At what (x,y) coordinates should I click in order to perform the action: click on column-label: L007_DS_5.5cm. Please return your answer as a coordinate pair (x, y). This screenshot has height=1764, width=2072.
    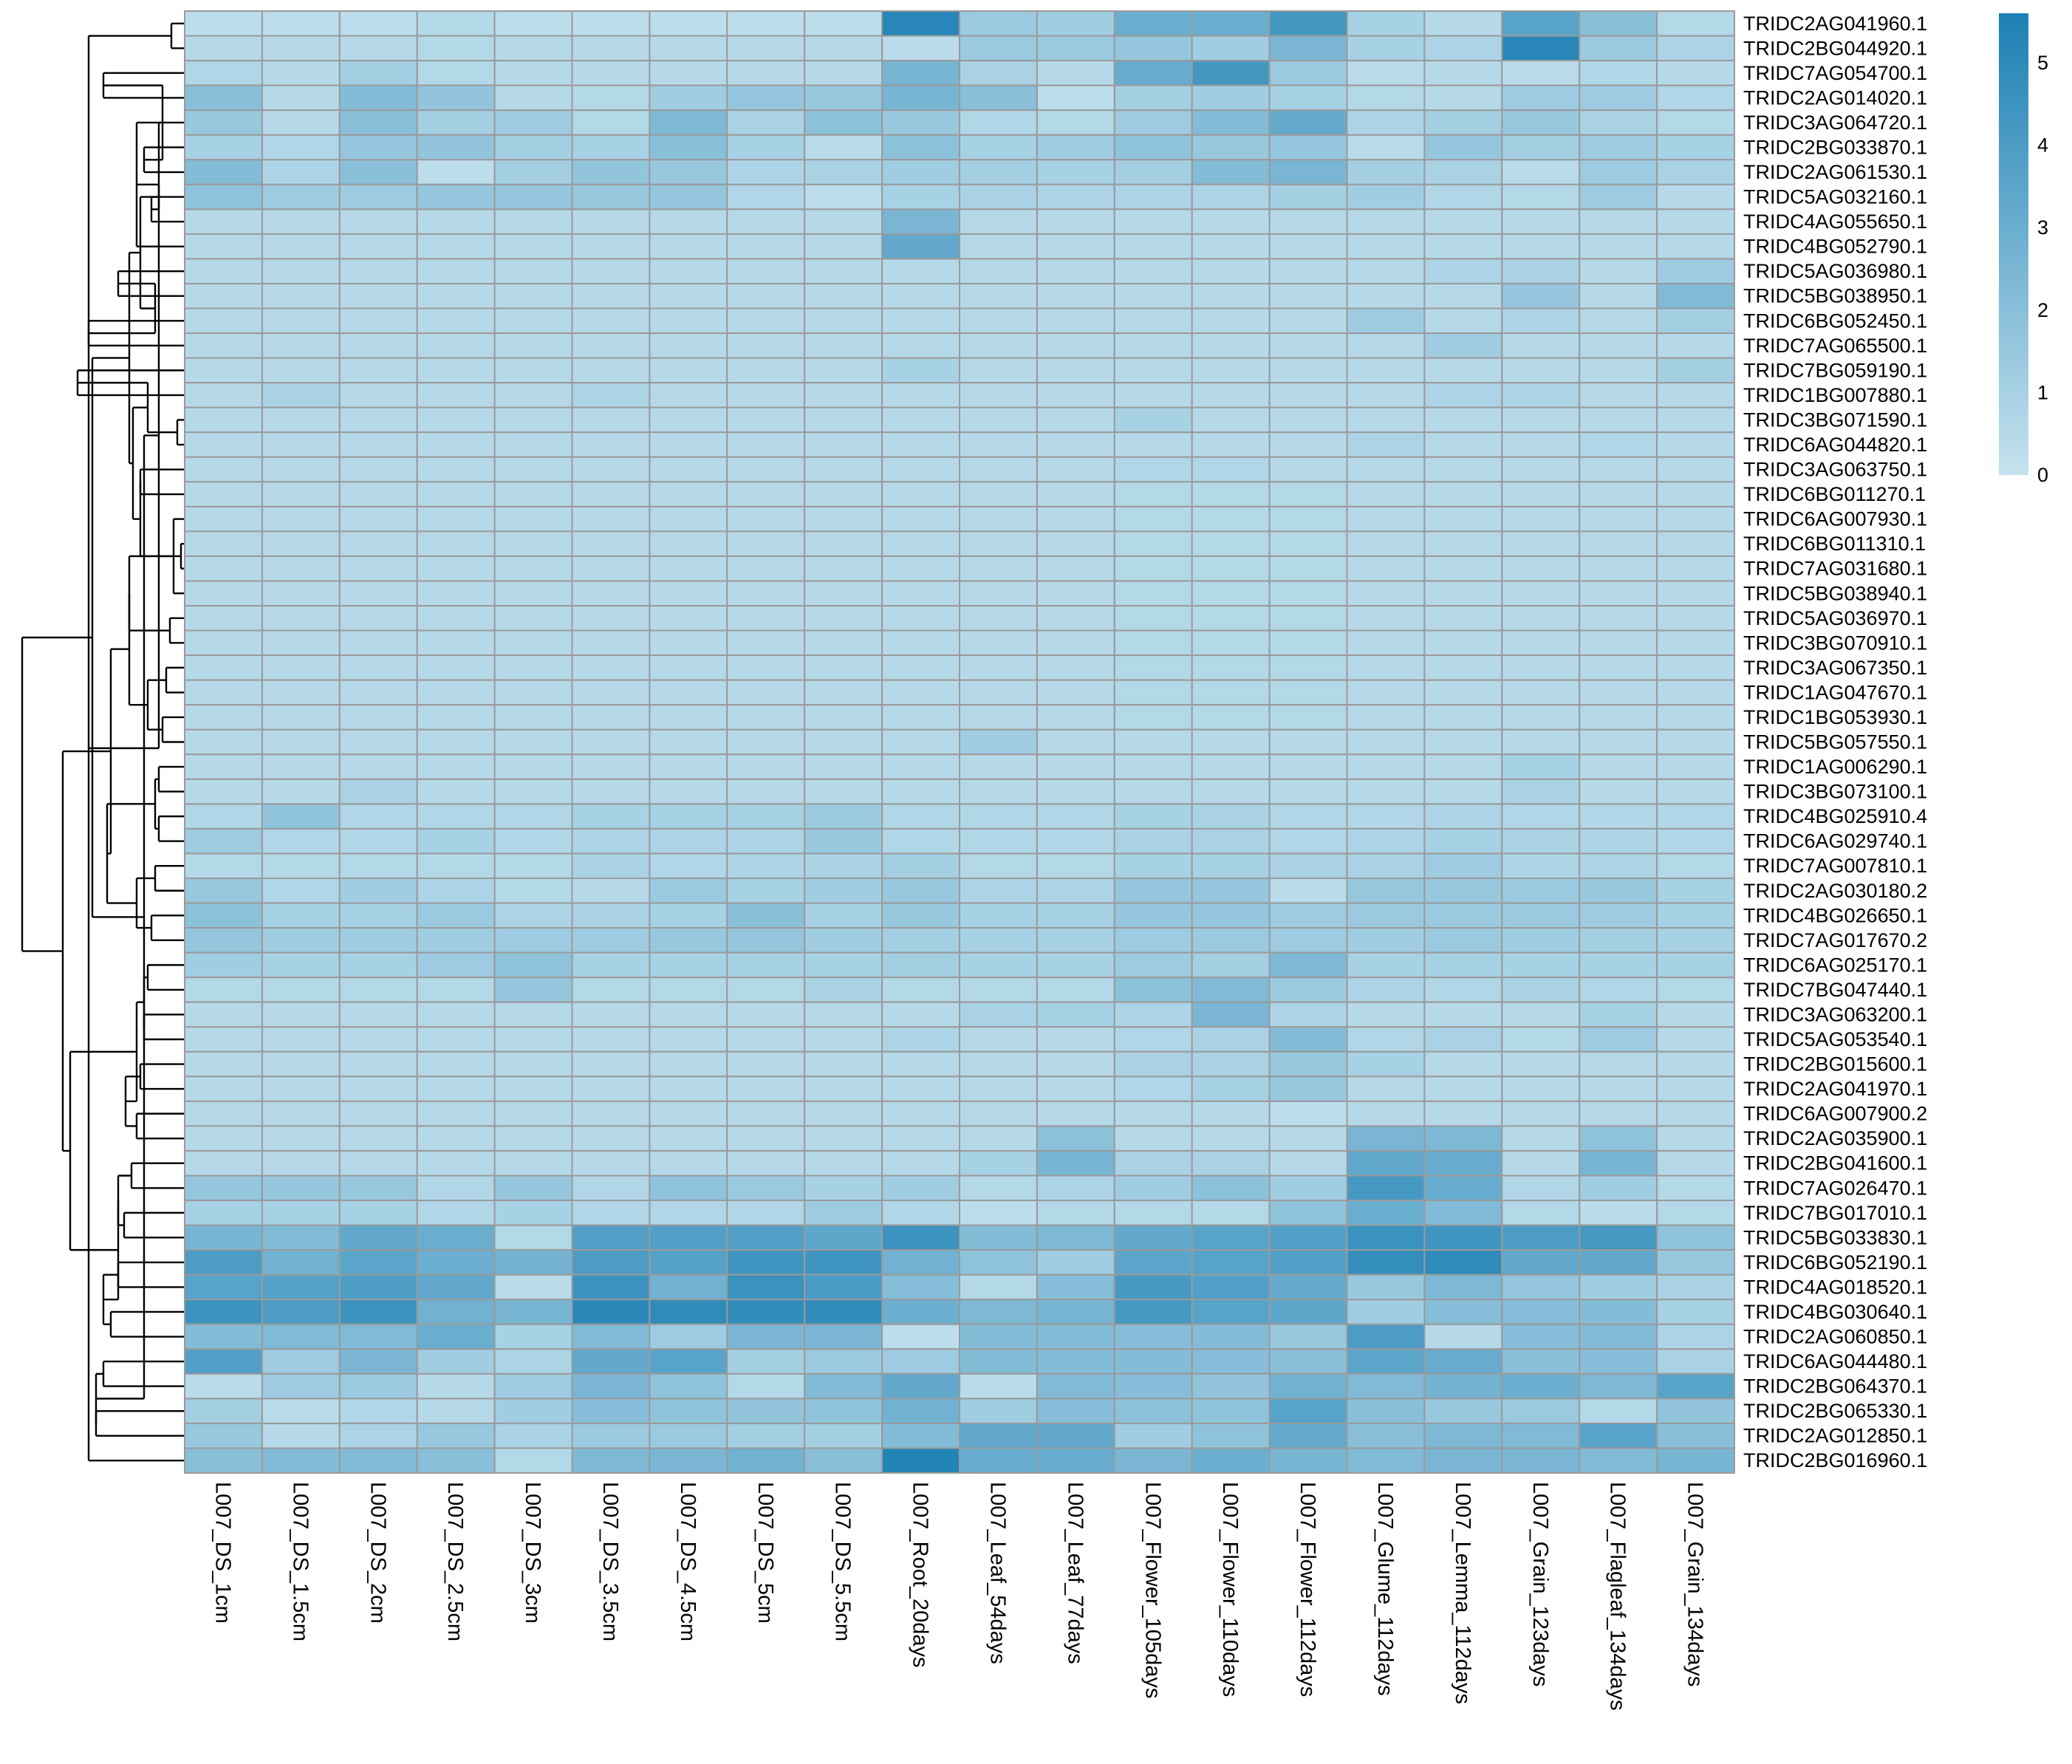
    Looking at the image, I should click on (843, 1561).